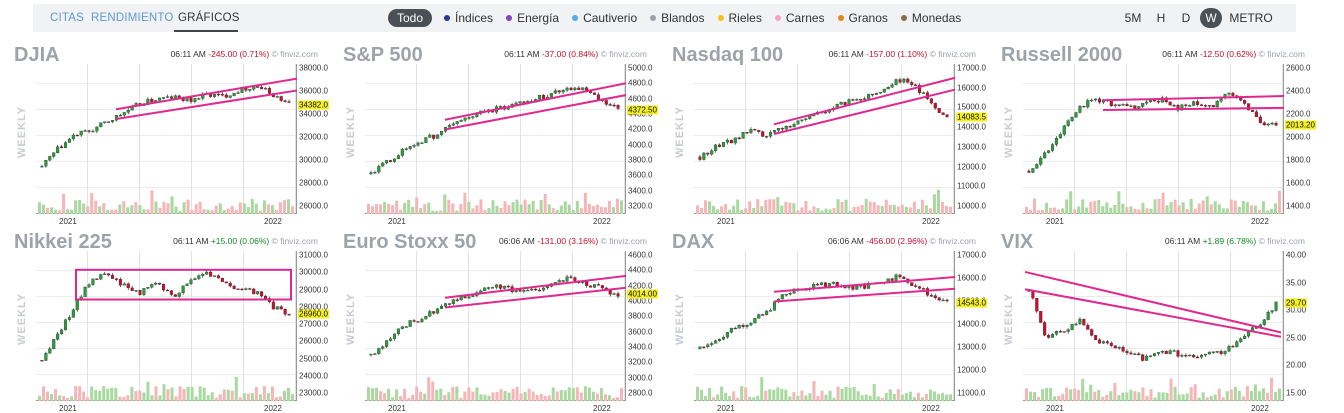 The image size is (1344, 413). Describe the element at coordinates (862, 18) in the screenshot. I see `filter-granos: Granos` at that location.